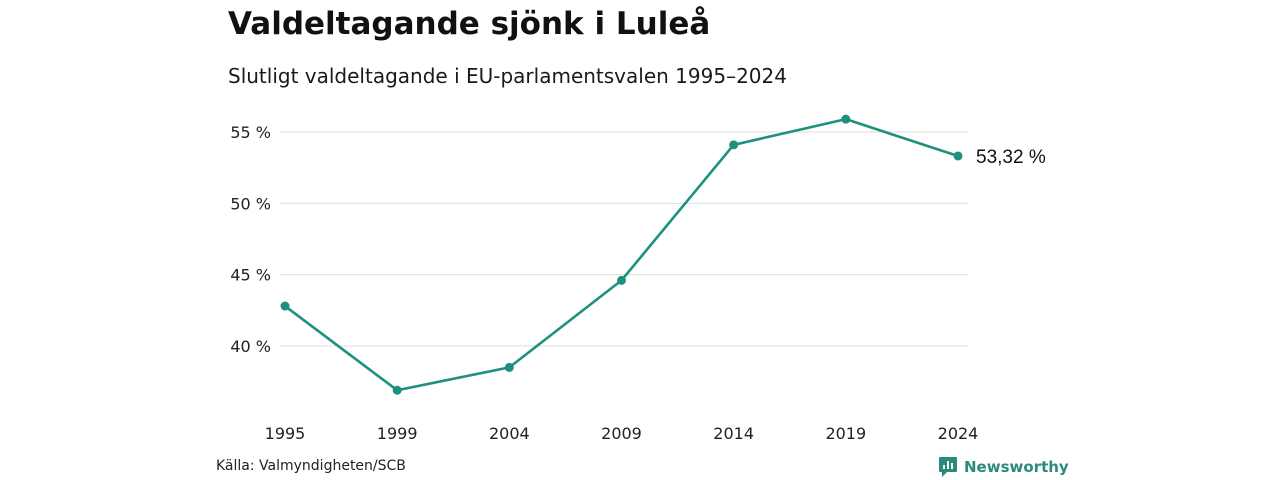 This screenshot has height=480, width=1280. What do you see at coordinates (250, 275) in the screenshot?
I see `y-tick-label: 45 %` at bounding box center [250, 275].